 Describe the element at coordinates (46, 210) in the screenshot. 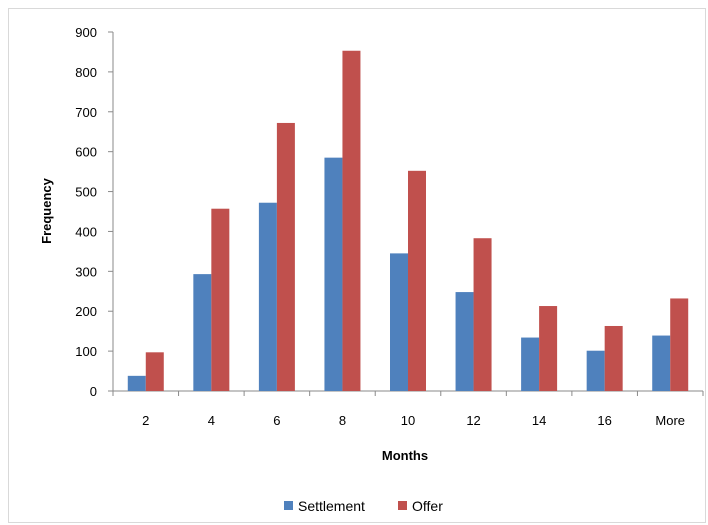

I see `y-axis-title: Frequency` at that location.